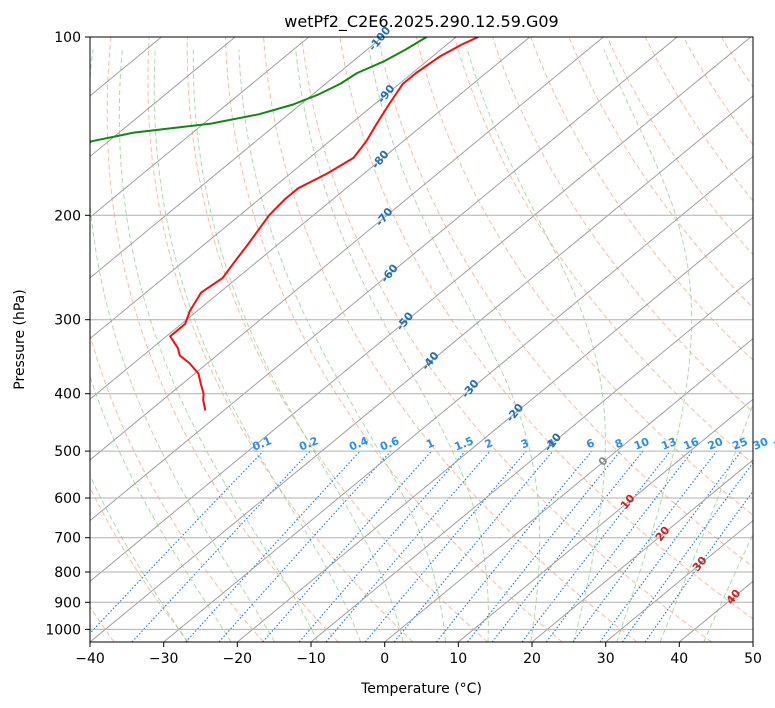 The image size is (775, 708). I want to click on x-axis-label: Temperature (°C), so click(421, 689).